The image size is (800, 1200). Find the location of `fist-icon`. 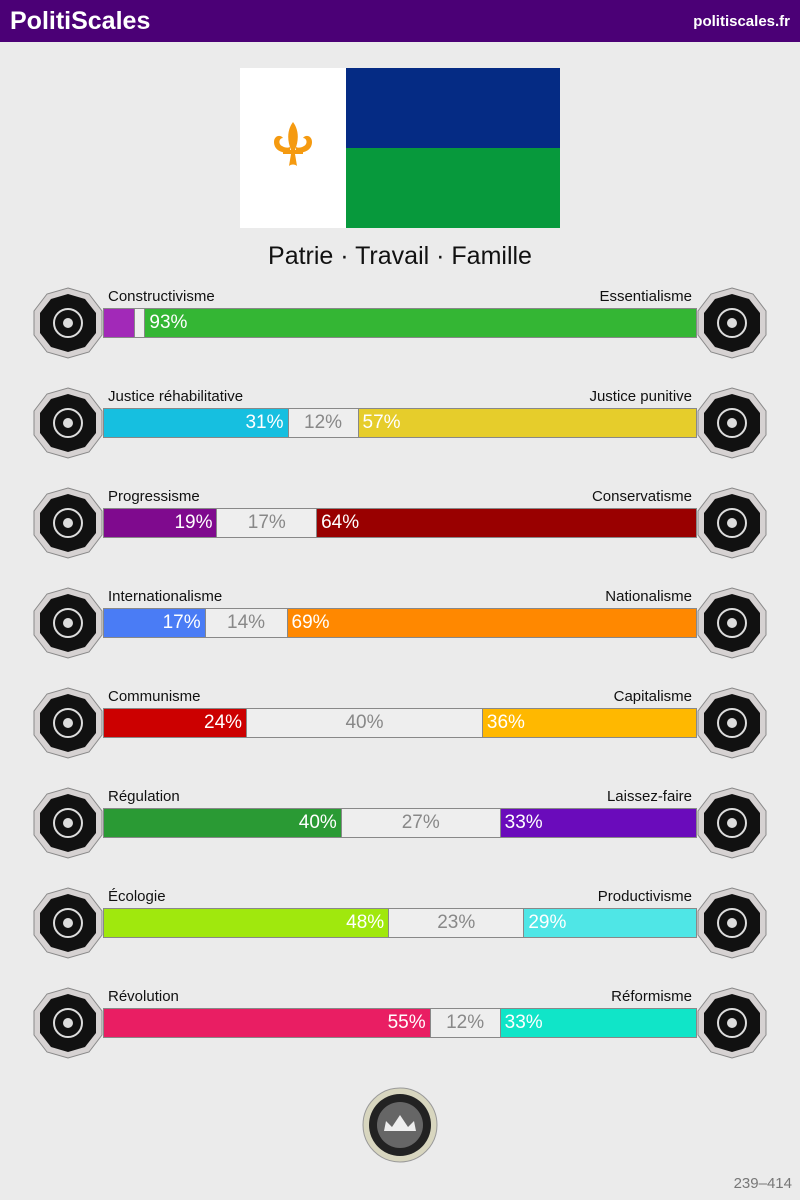

fist-icon is located at coordinates (68, 1023).